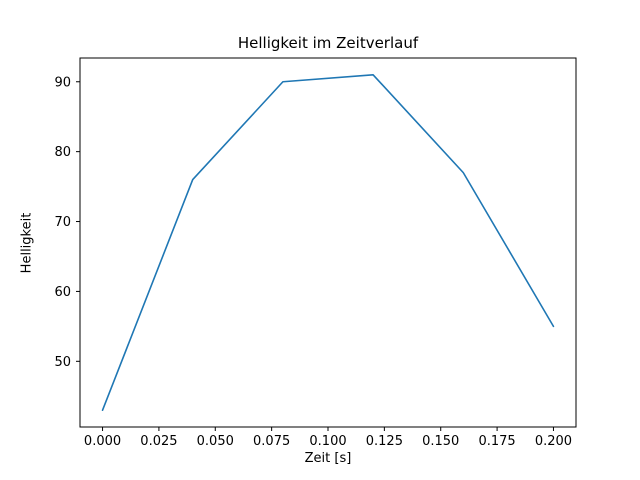 The width and height of the screenshot is (640, 480). Describe the element at coordinates (440, 441) in the screenshot. I see `x-tick-label: 0.150` at that location.